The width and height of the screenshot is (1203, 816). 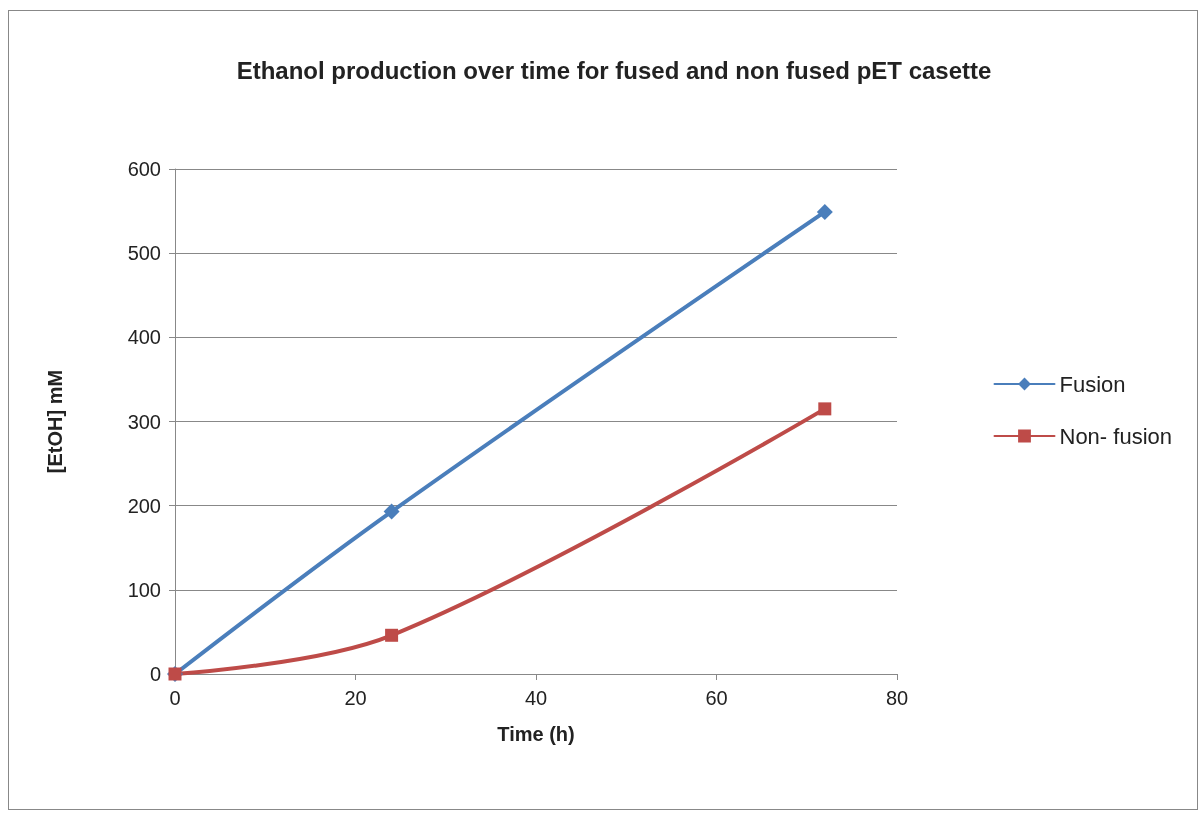 What do you see at coordinates (716, 698) in the screenshot?
I see `x-tick-label: 60` at bounding box center [716, 698].